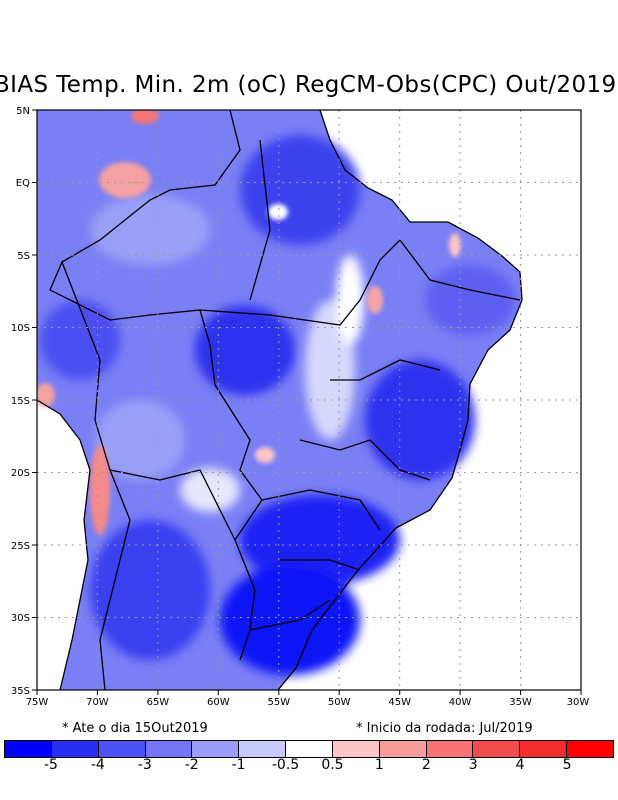  I want to click on colorbar-tick-label: -4, so click(97, 765).